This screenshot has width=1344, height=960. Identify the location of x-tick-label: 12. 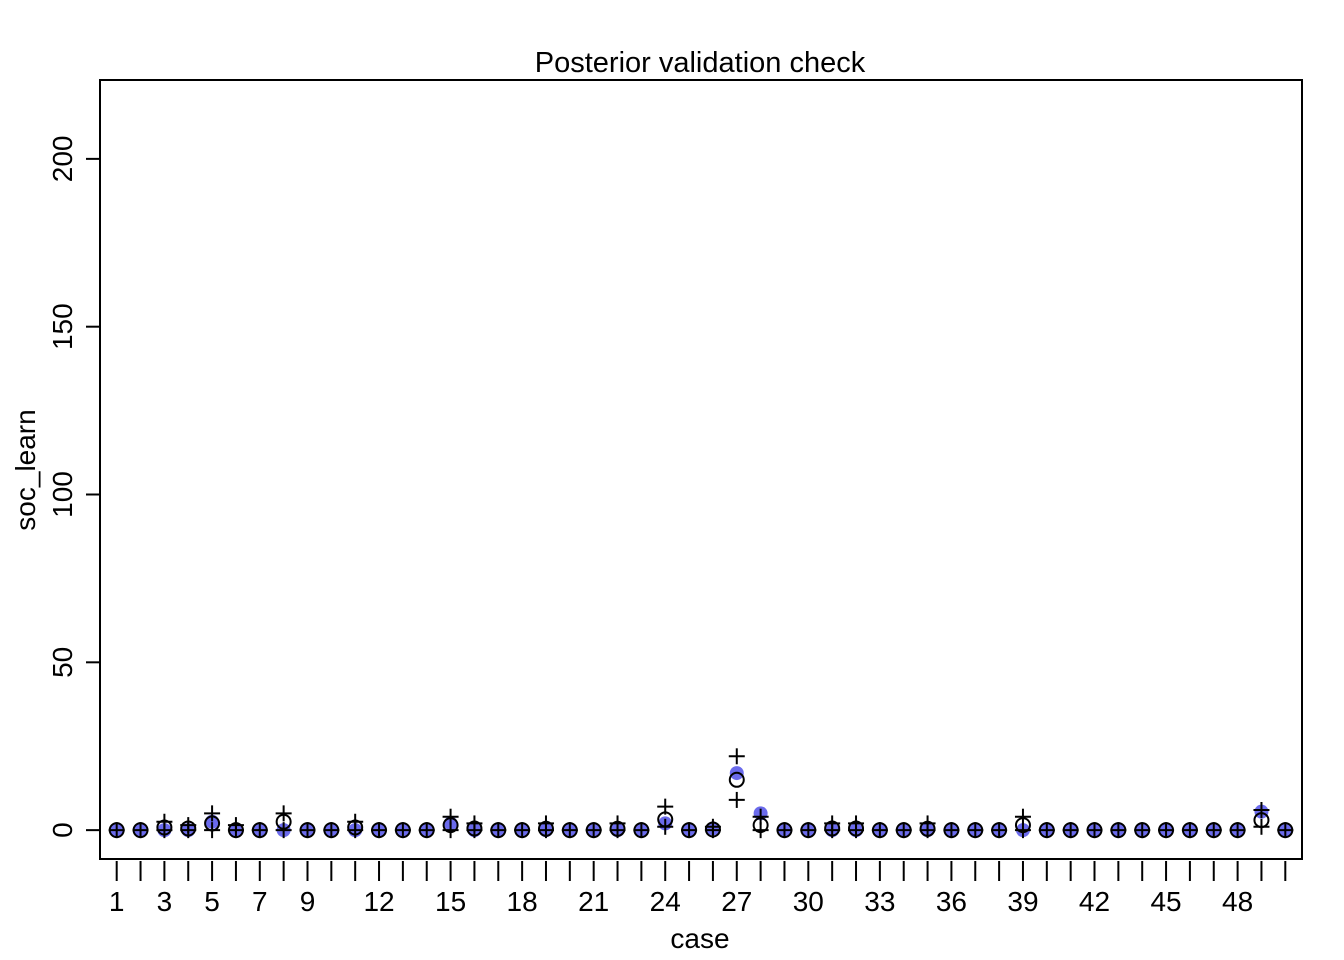
(378, 901).